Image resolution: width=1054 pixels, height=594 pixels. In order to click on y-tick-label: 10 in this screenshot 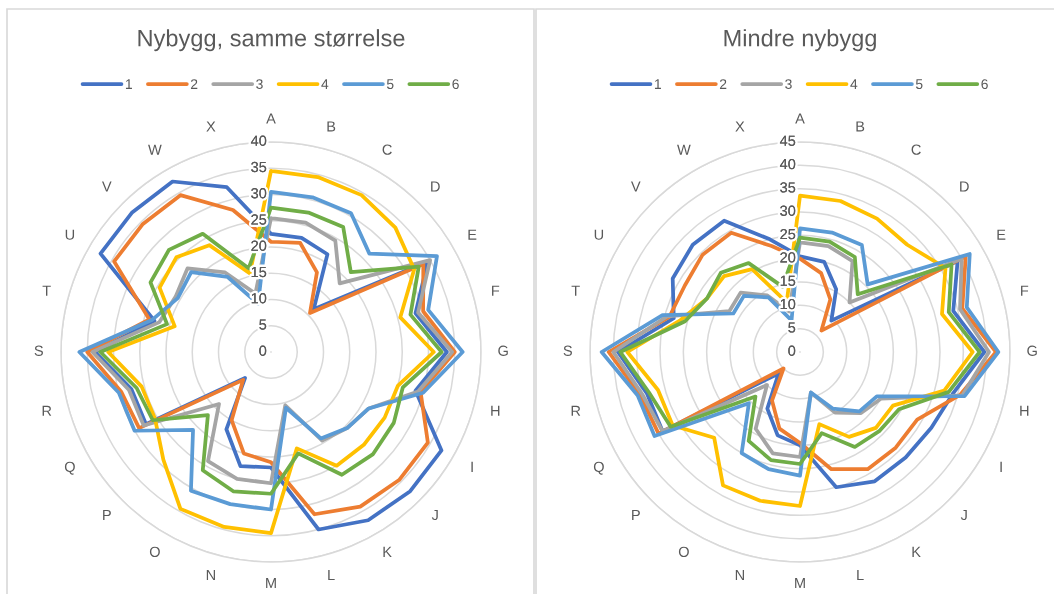, I will do `click(788, 304)`.